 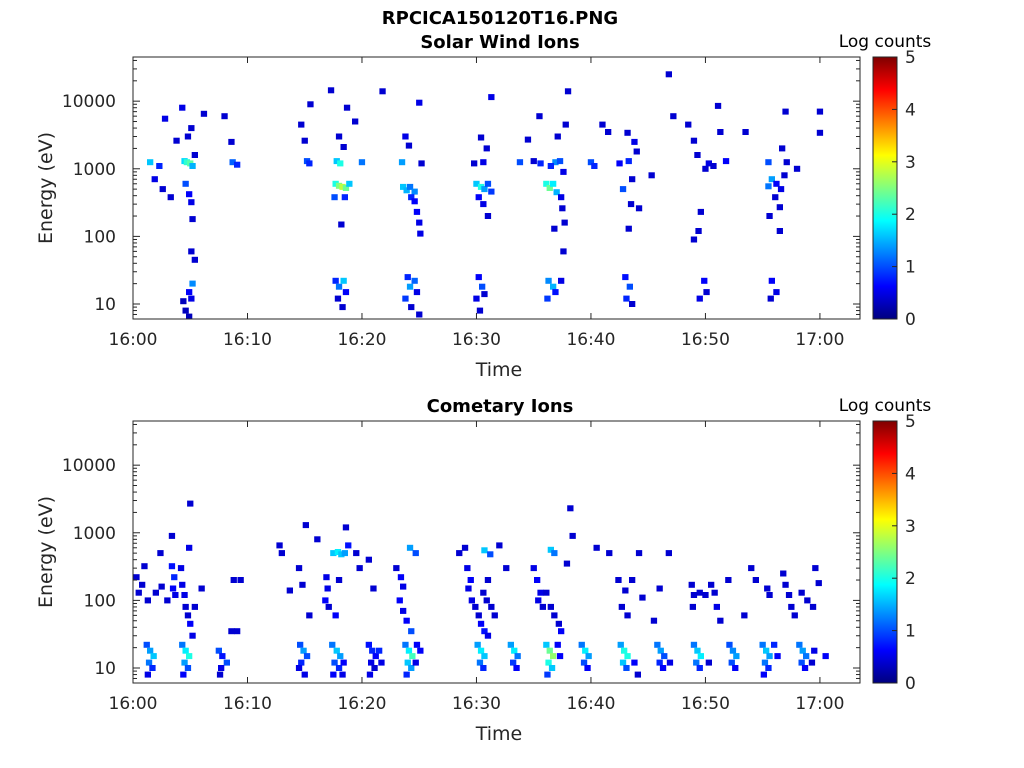 I want to click on solar-wind-xlabel: Time, so click(x=499, y=370).